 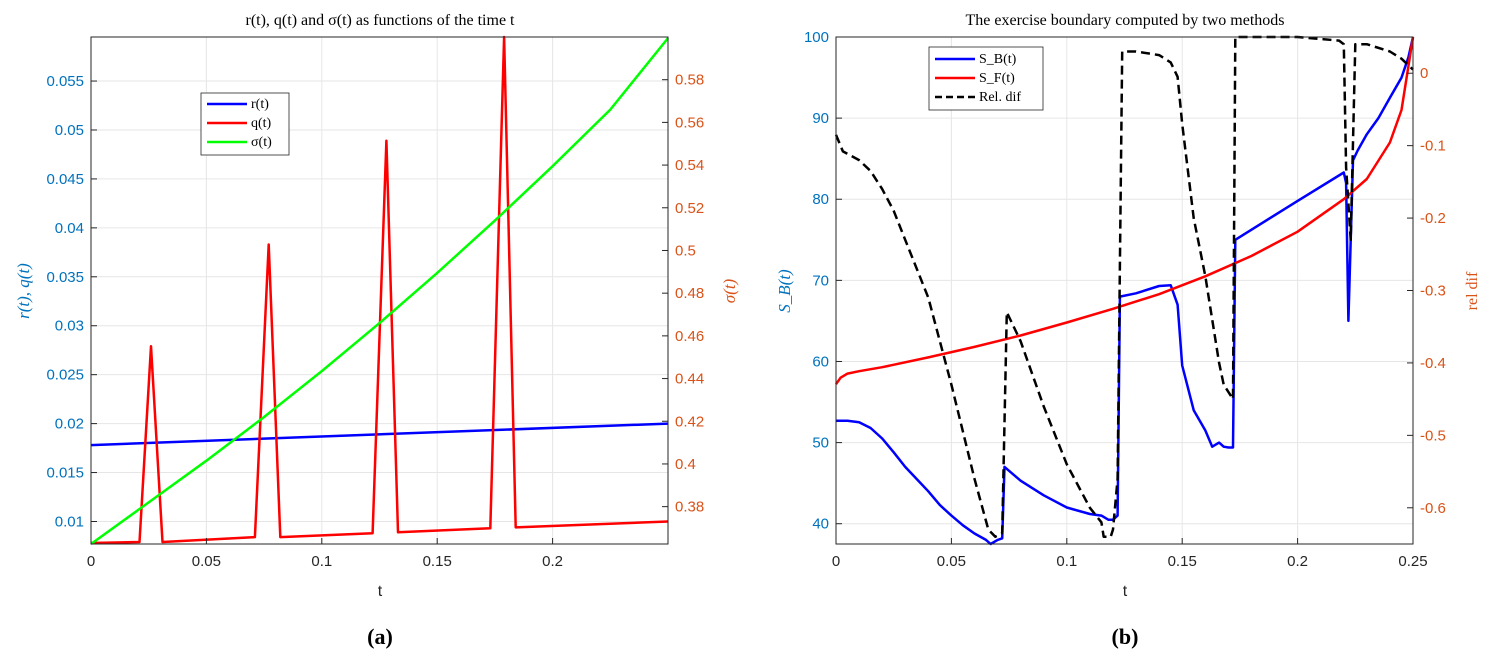 What do you see at coordinates (1125, 636) in the screenshot?
I see `caption-b: (b)` at bounding box center [1125, 636].